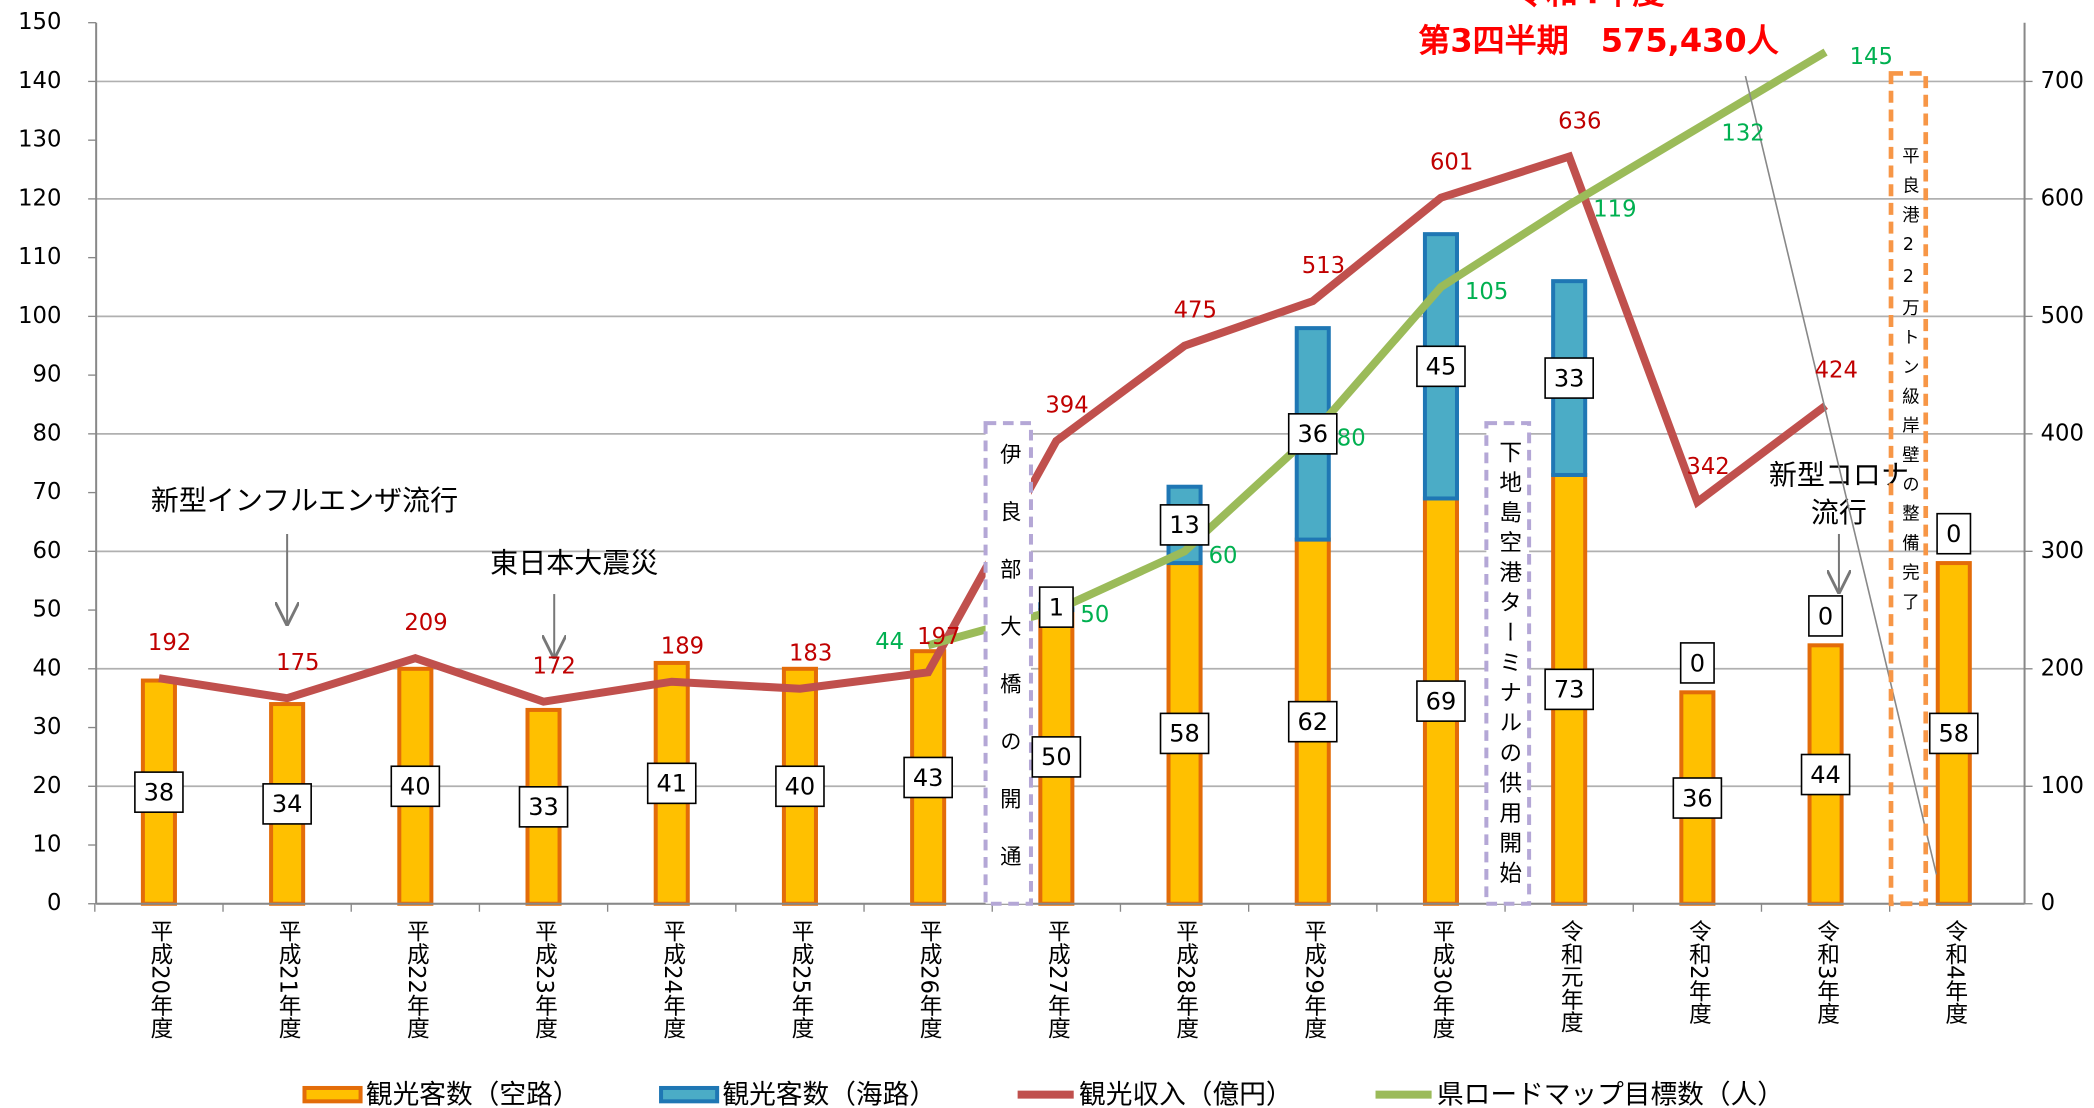 Image resolution: width=2094 pixels, height=1108 pixels. What do you see at coordinates (2048, 903) in the screenshot?
I see `y2-tick-label: 0` at bounding box center [2048, 903].